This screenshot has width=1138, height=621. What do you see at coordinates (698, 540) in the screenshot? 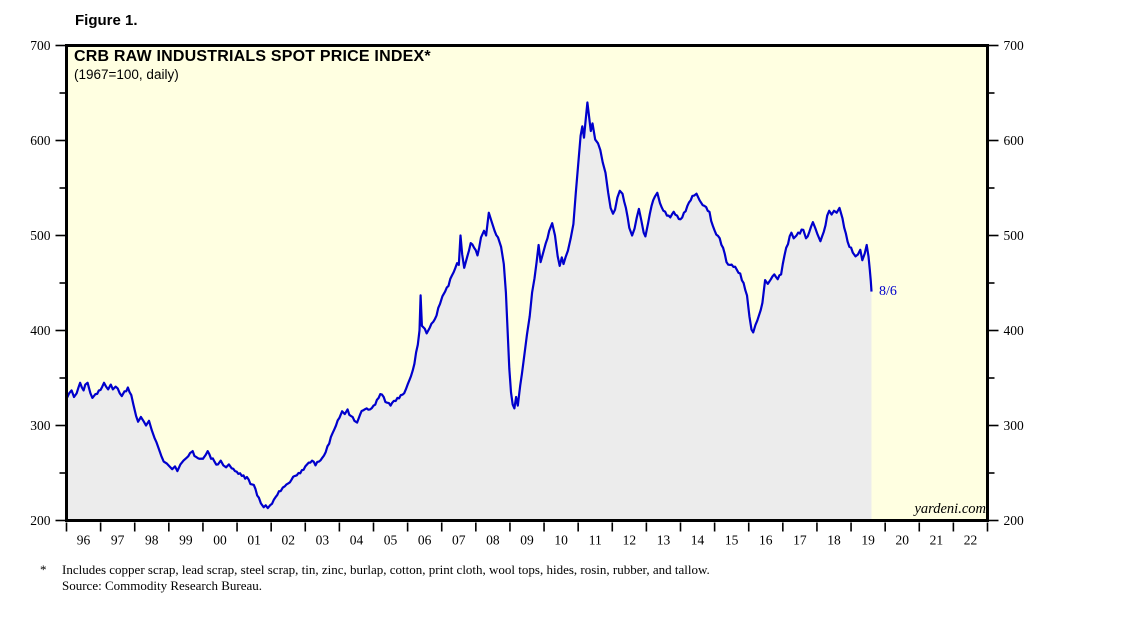
I see `x-axis-label: 14` at bounding box center [698, 540].